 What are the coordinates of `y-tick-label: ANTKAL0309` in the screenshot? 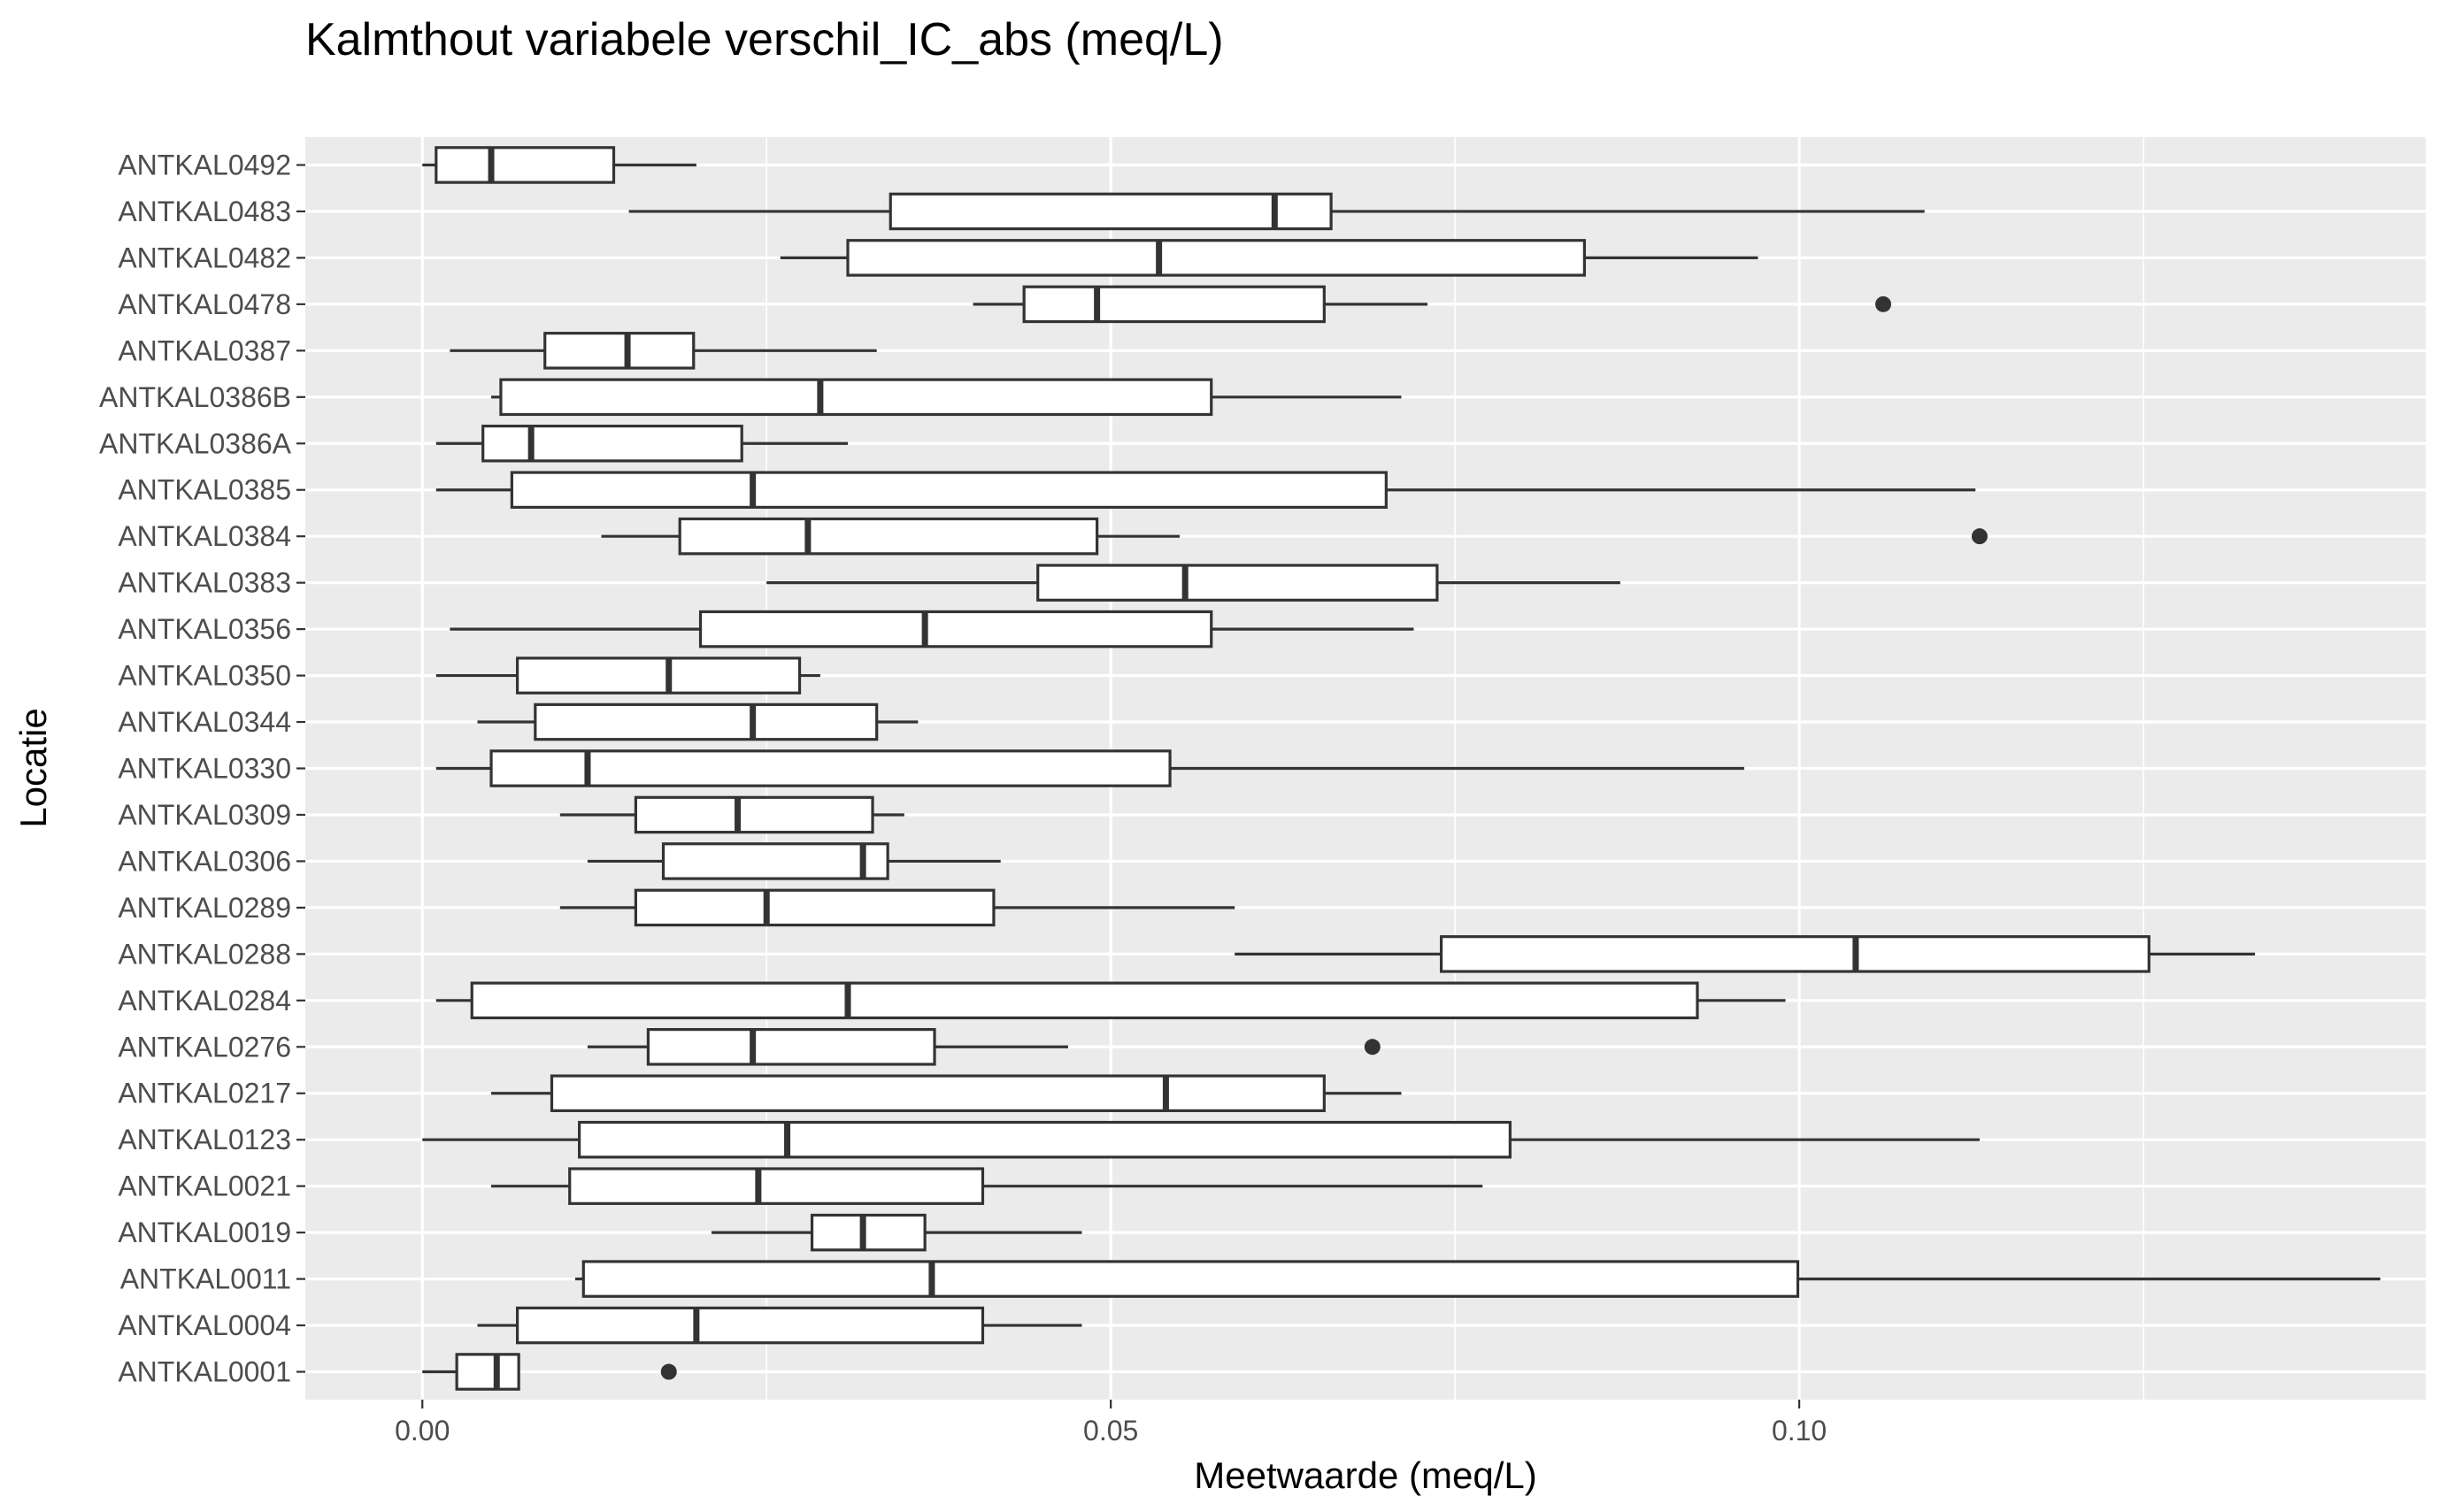 It's located at (204, 815).